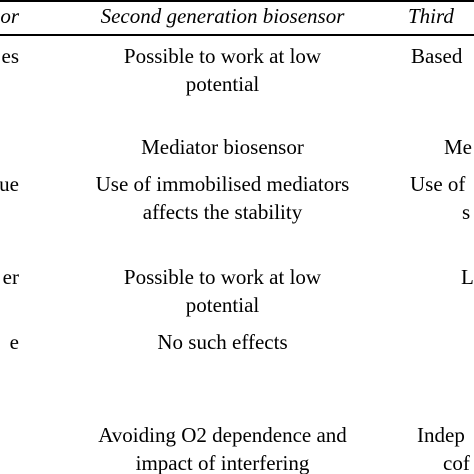 This screenshot has width=474, height=474. Describe the element at coordinates (222, 435) in the screenshot. I see `row6-col2-line1: Avoiding O2 dependence and` at that location.